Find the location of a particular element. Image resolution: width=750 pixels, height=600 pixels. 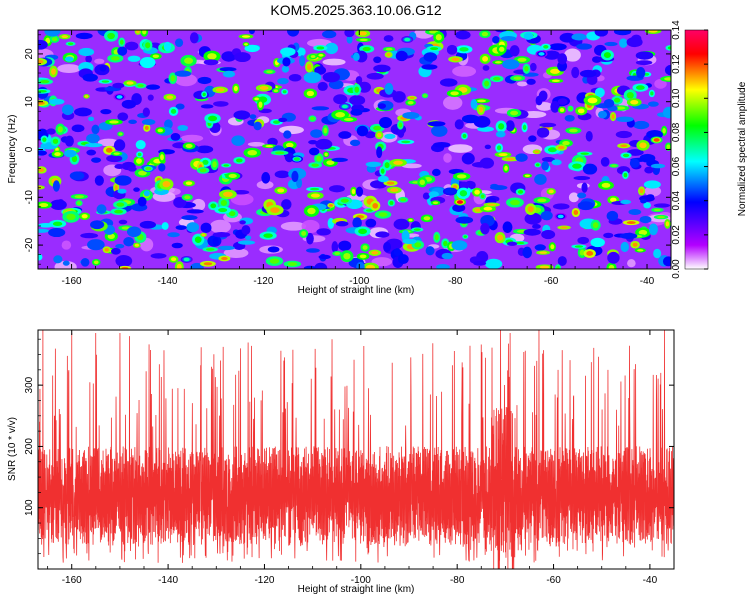

colorbar-tick-label: 0.08 is located at coordinates (676, 132).